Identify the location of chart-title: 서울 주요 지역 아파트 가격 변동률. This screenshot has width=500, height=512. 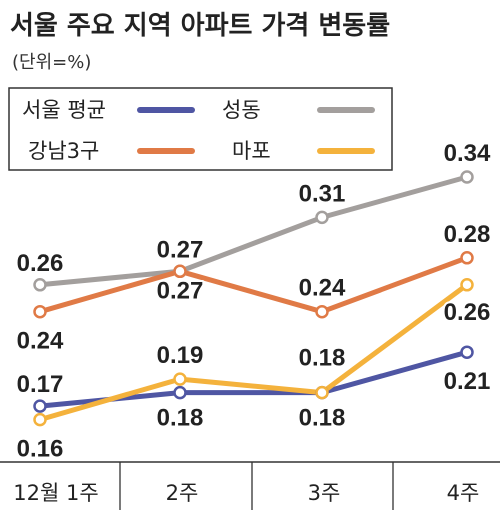
(200, 26).